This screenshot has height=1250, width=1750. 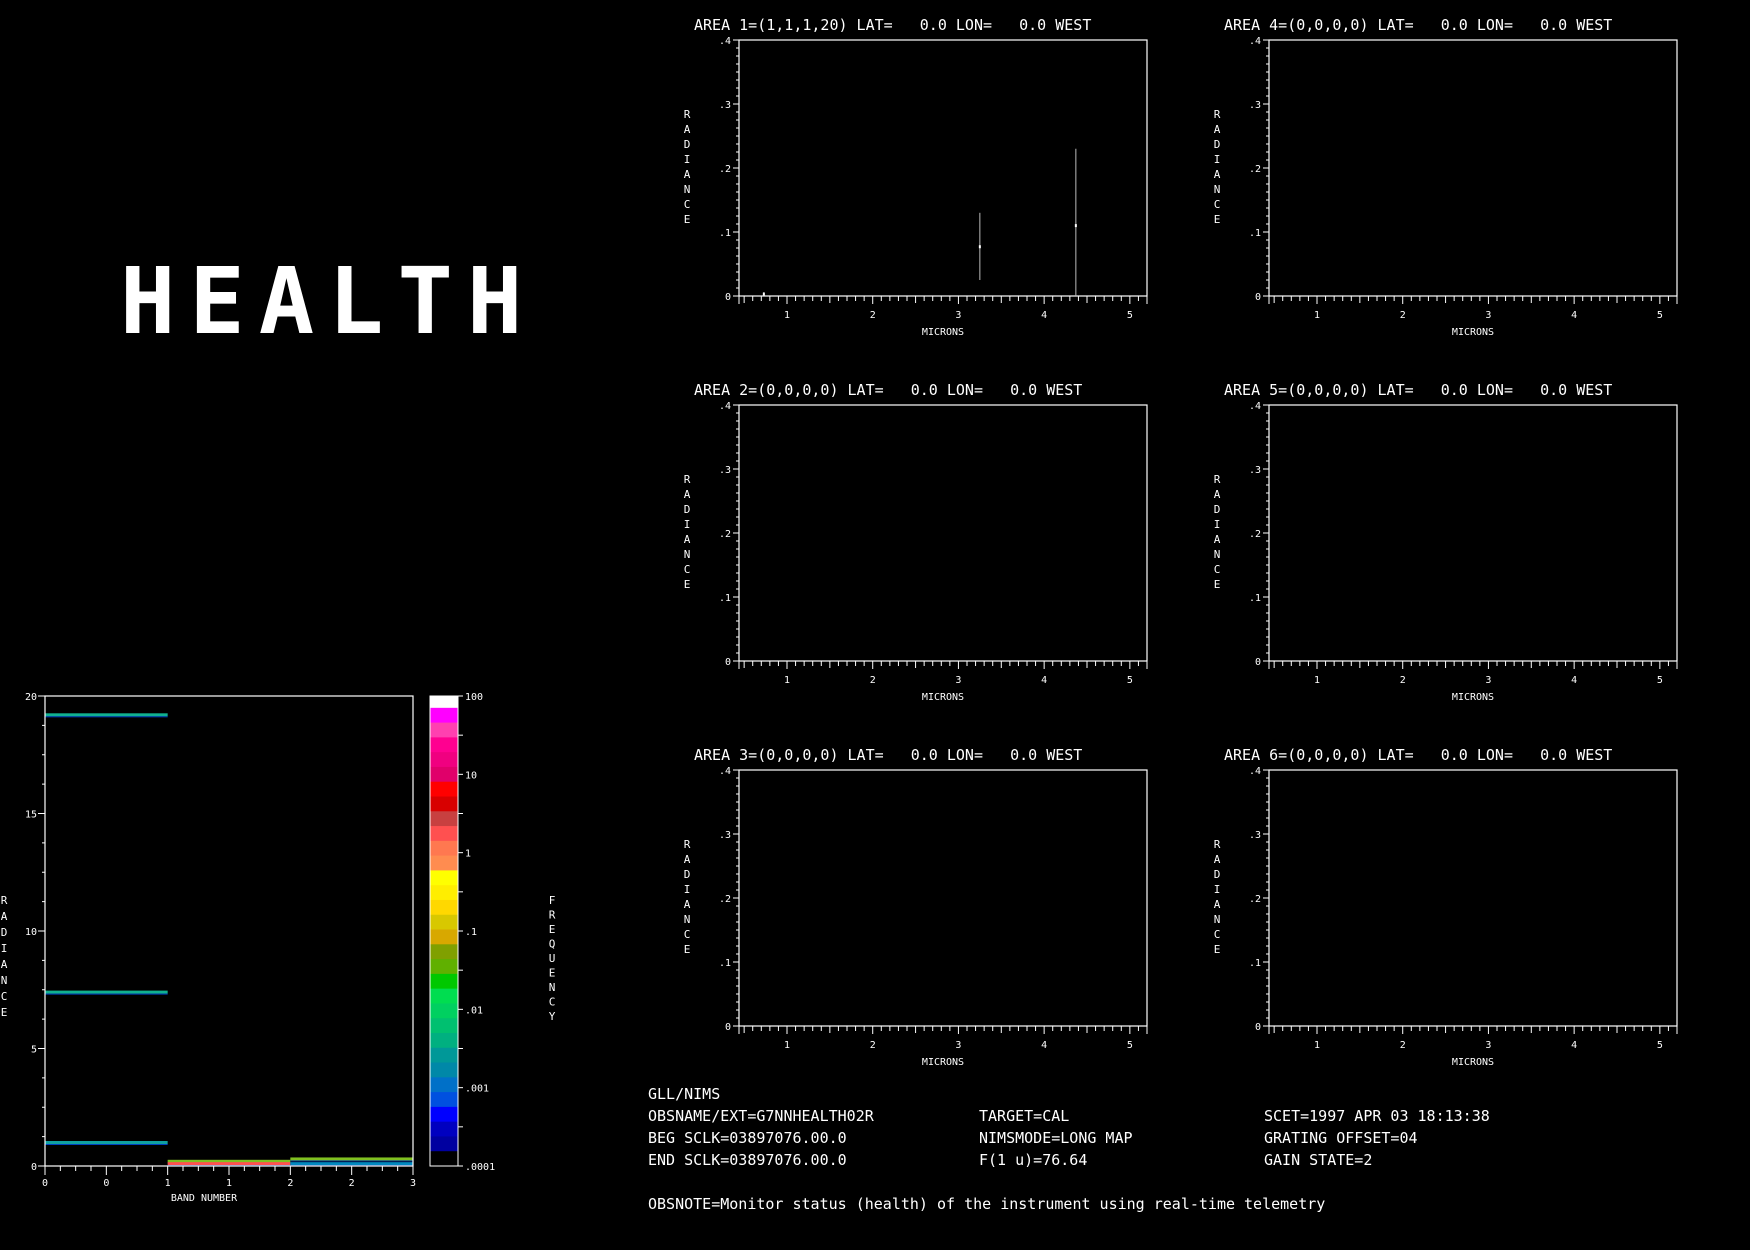 What do you see at coordinates (1473, 533) in the screenshot?
I see `plot-frame` at bounding box center [1473, 533].